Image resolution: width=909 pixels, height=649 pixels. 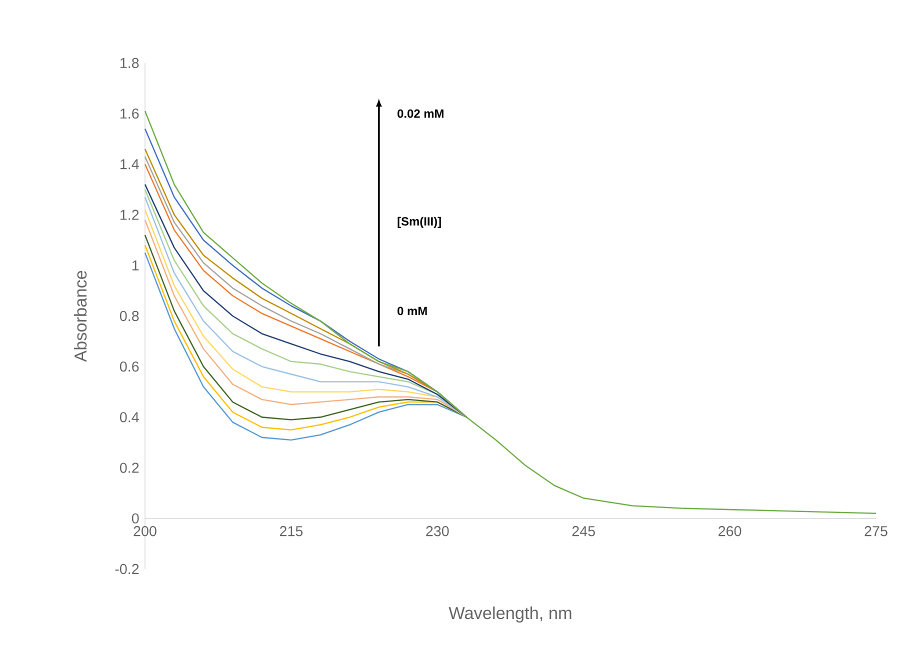 I want to click on x-axis-title: Wavelength, nm, so click(x=510, y=614).